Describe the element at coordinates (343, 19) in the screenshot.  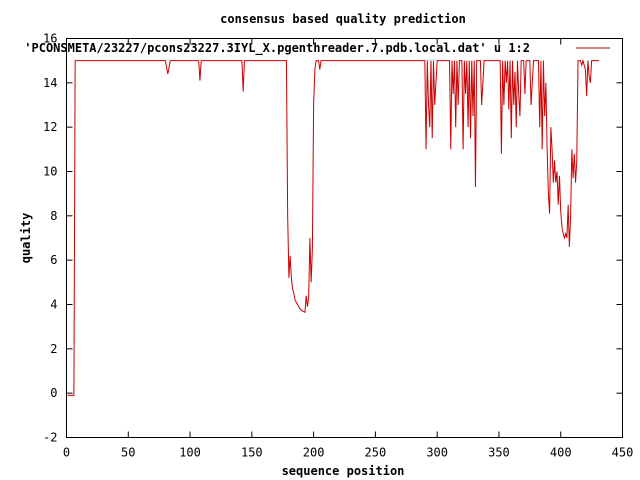
I see `chart-title: consensus based quality prediction` at that location.